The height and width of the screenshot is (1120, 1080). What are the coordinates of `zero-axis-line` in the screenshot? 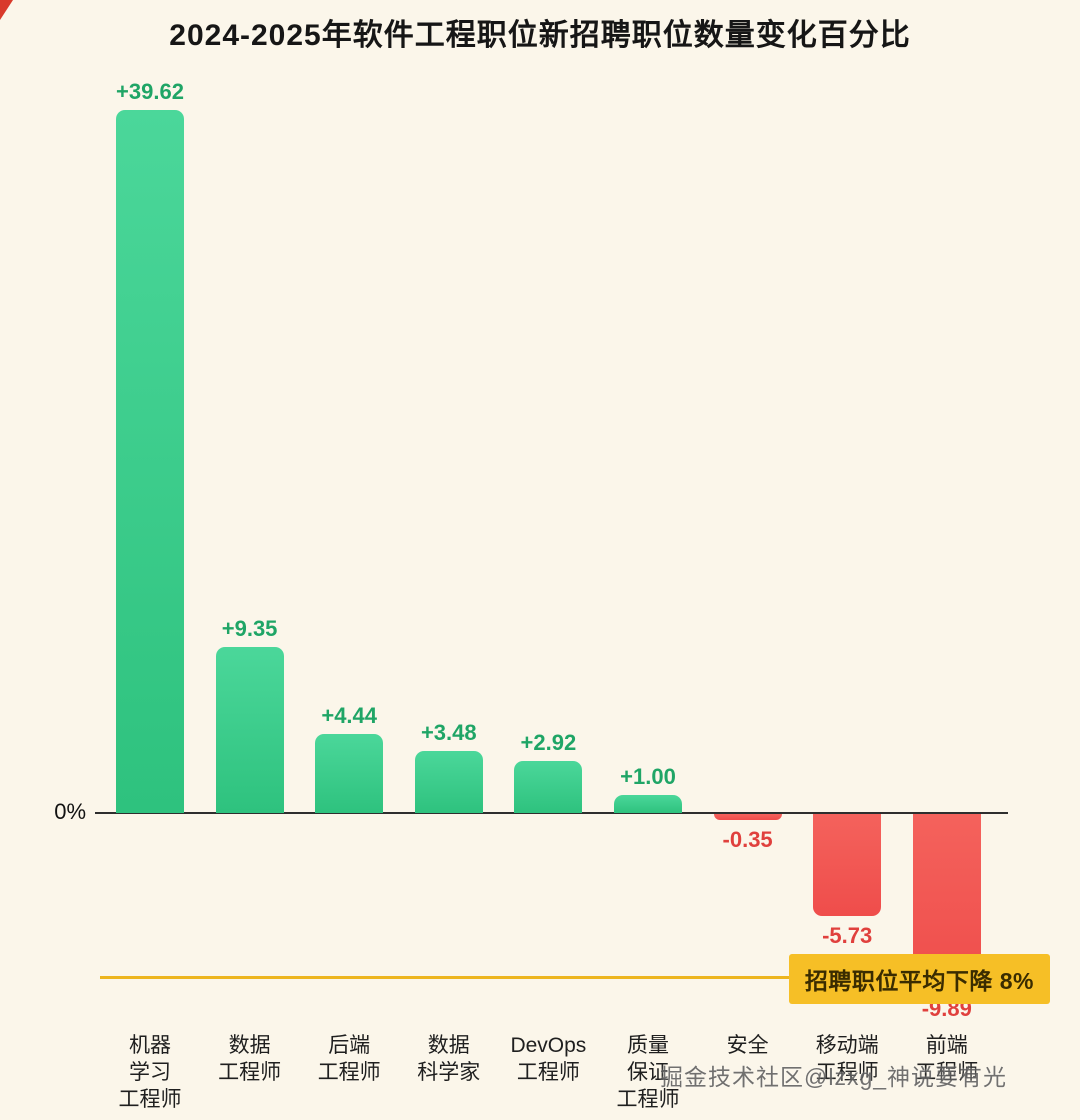 It's located at (551, 813).